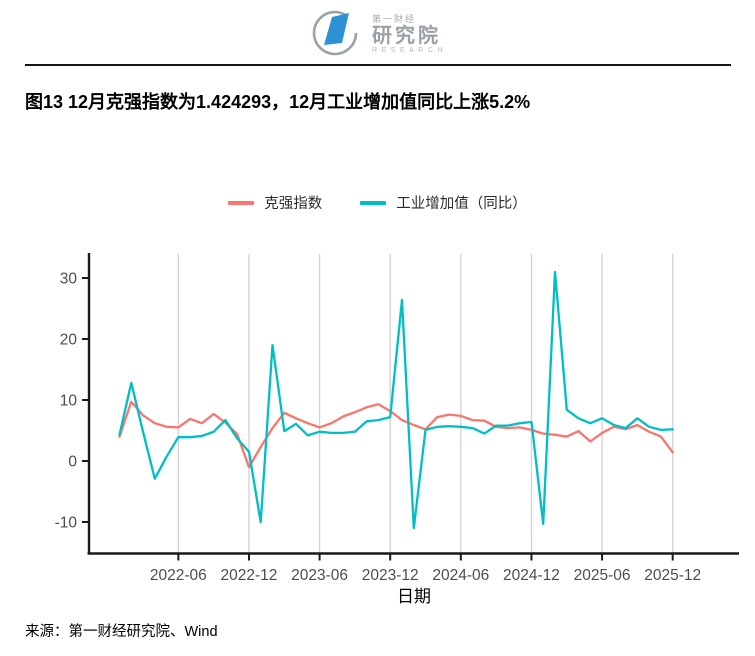 This screenshot has height=656, width=755. I want to click on y-tick-label: 30, so click(69, 279).